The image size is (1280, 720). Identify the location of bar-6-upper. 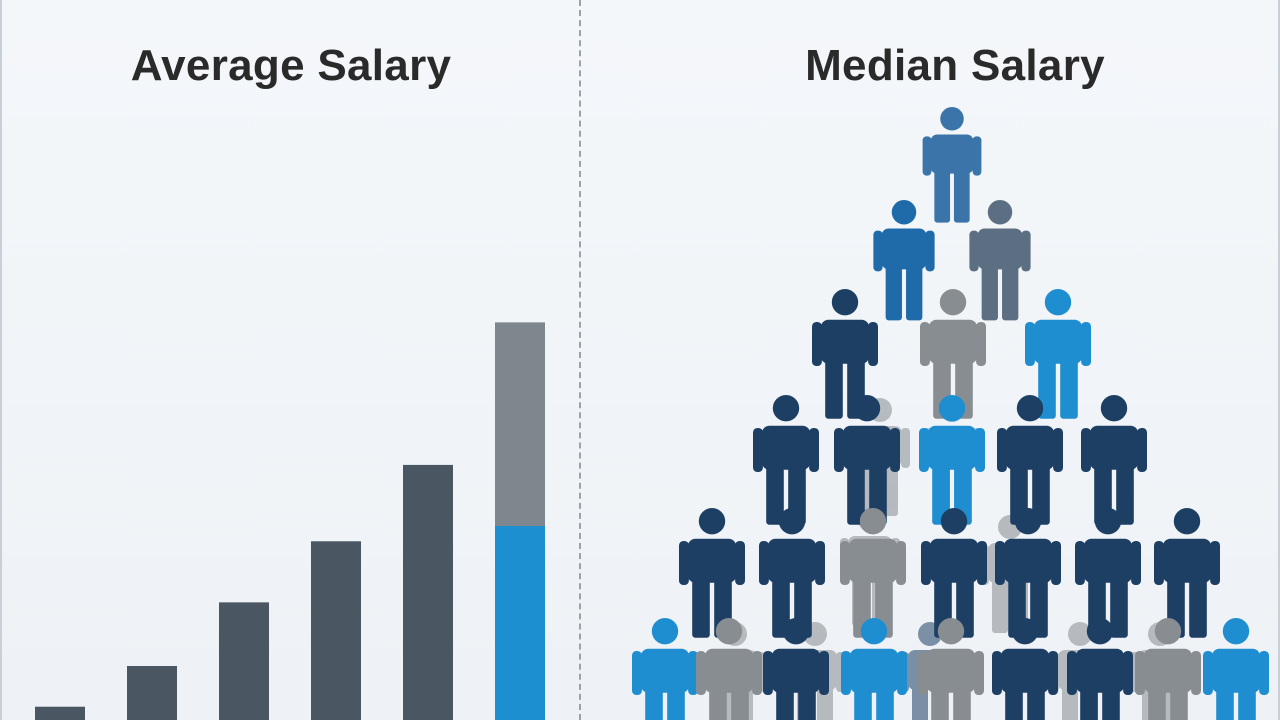
(520, 424).